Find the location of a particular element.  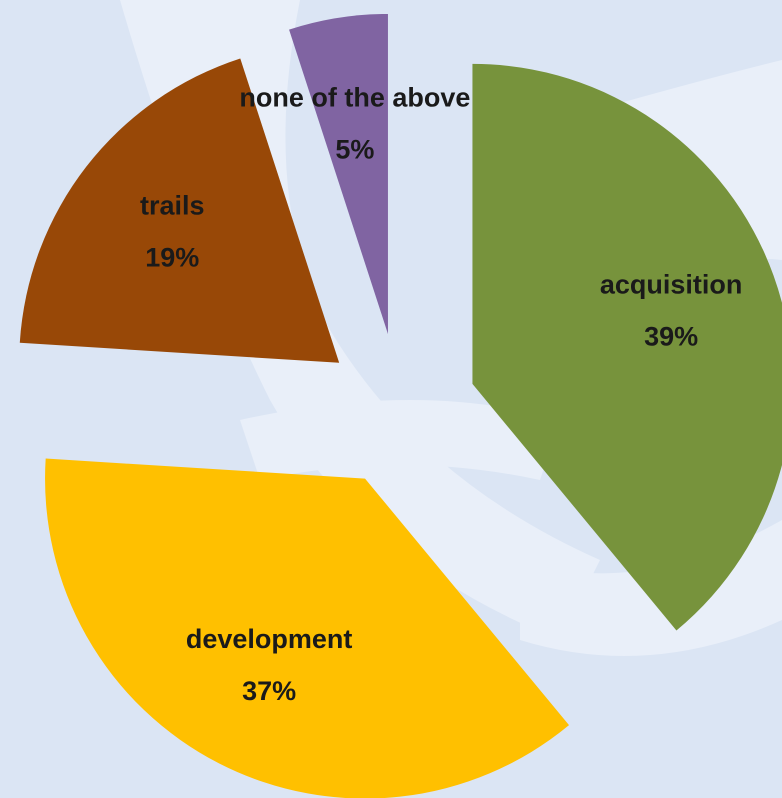

slice-value-label: 37% is located at coordinates (269, 691).